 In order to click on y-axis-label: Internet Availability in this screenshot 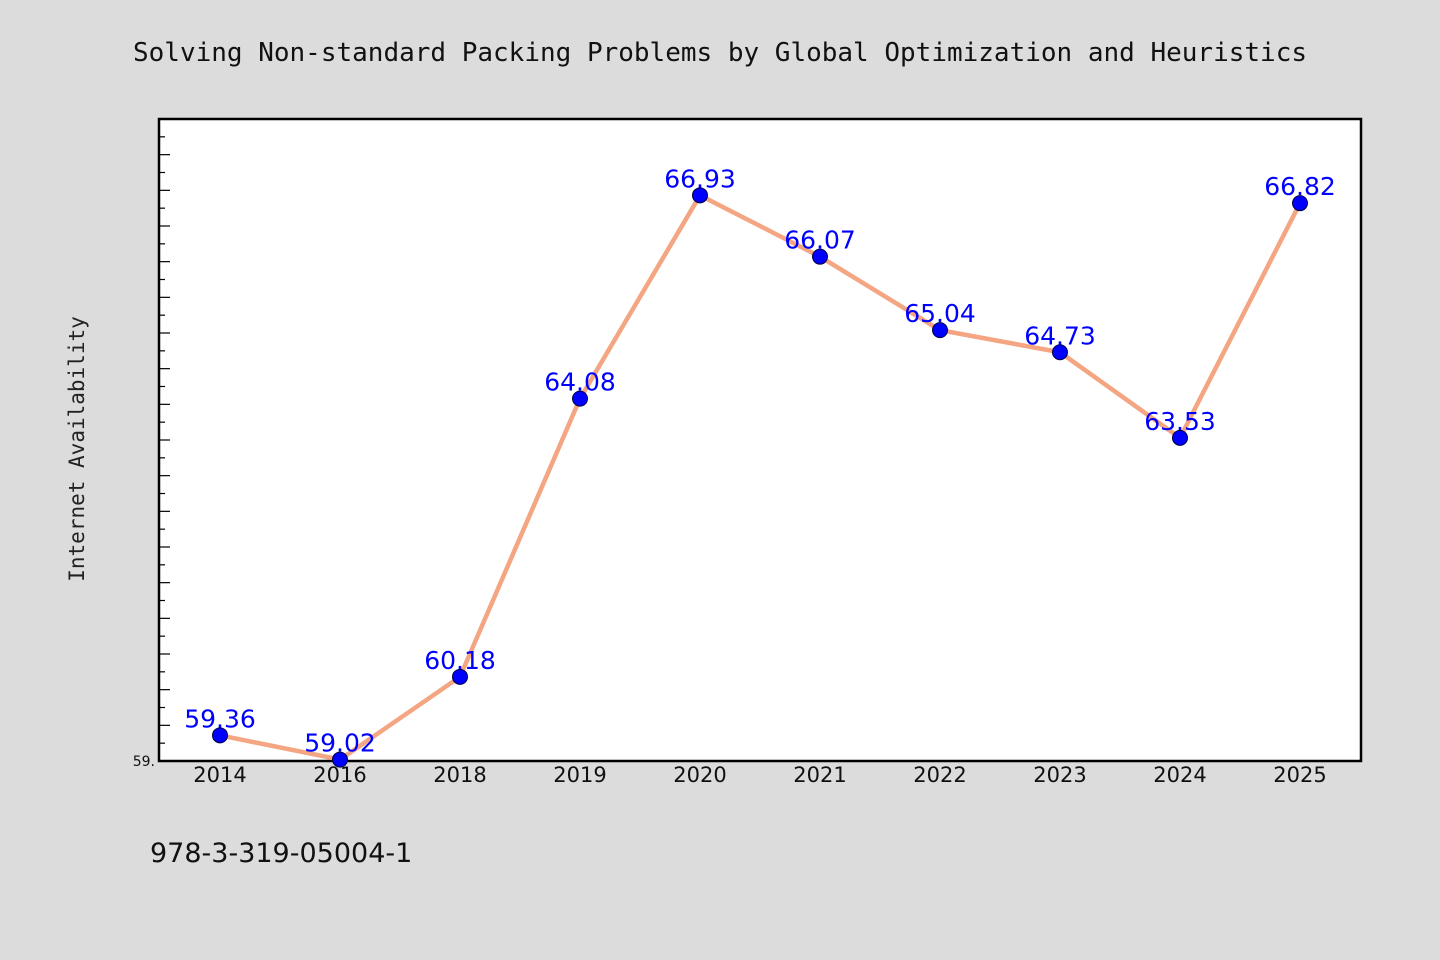, I will do `click(77, 449)`.